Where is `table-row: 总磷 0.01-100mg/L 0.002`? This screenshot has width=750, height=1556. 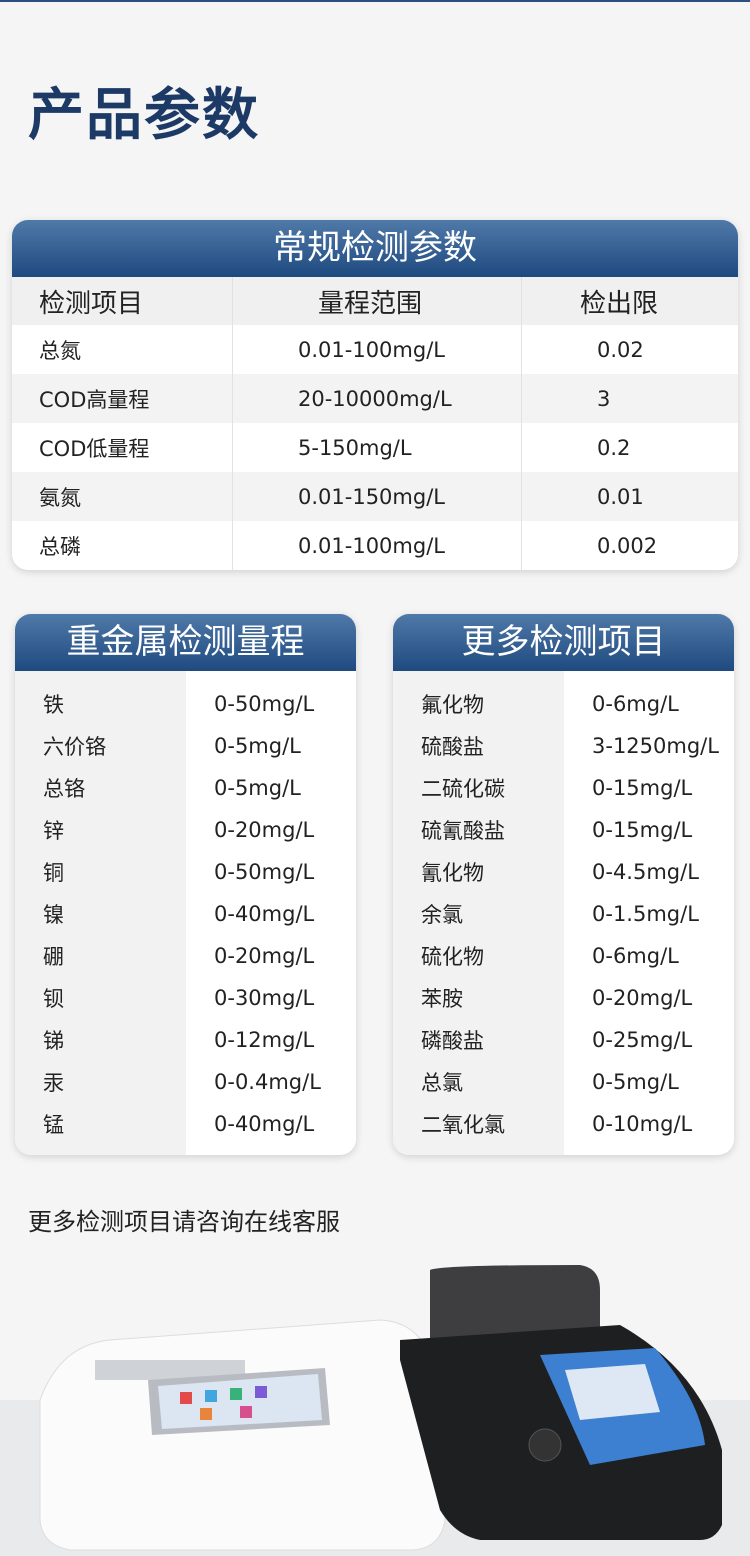
table-row: 总磷 0.01-100mg/L 0.002 is located at coordinates (375, 545).